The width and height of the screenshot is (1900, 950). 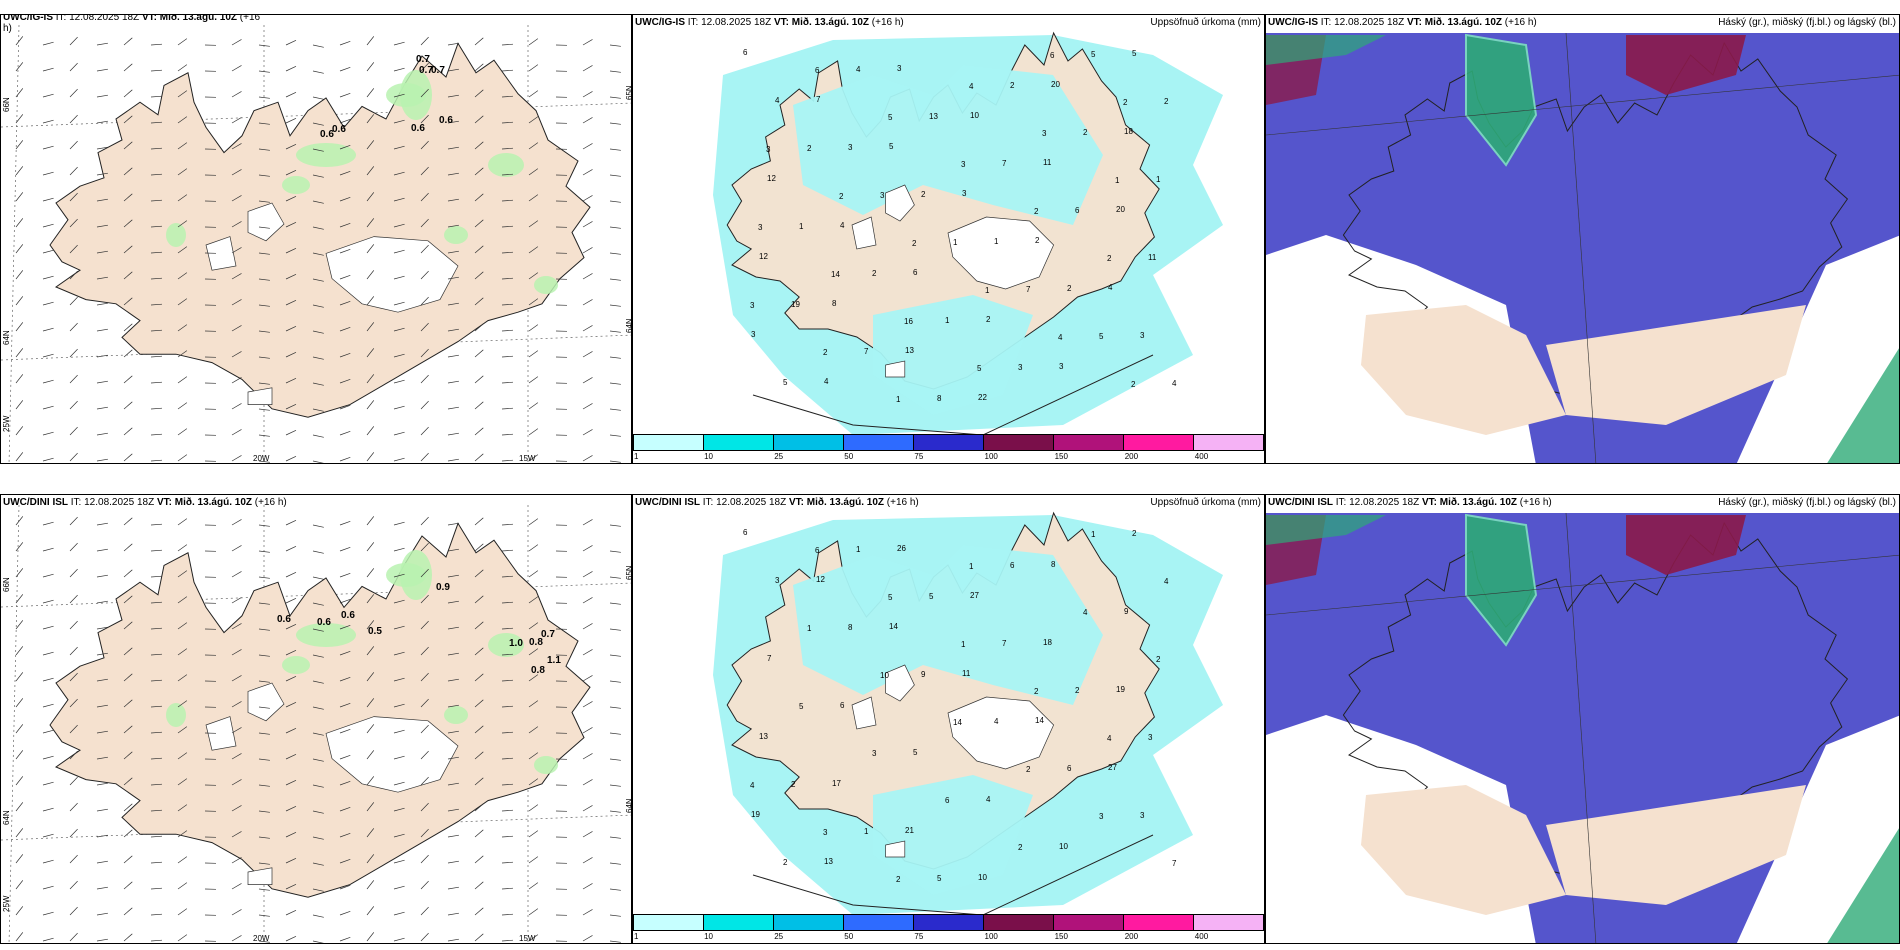 I want to click on colorbar-tick-label: 150, so click(x=1061, y=456).